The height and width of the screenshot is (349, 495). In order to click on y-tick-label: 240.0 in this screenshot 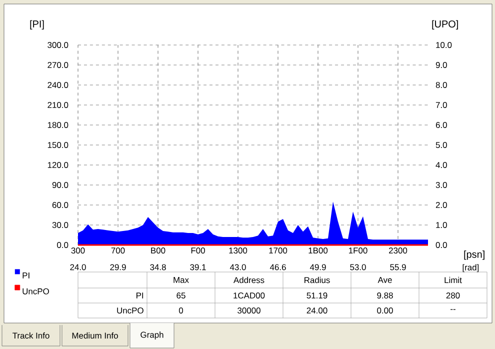, I will do `click(58, 85)`.